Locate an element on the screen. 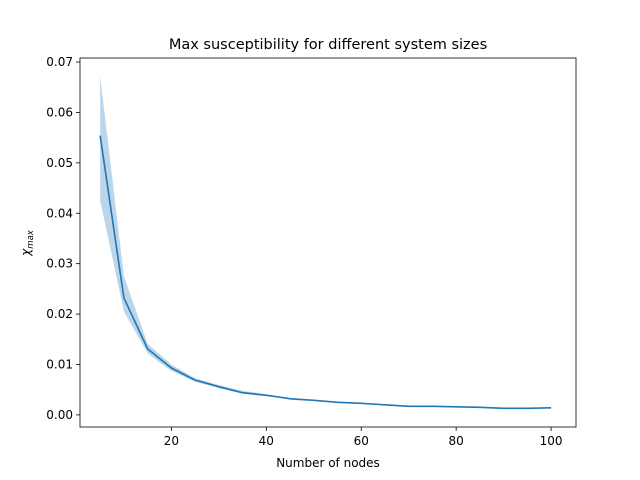 This screenshot has height=480, width=640. x-tick-label: 100 is located at coordinates (551, 441).